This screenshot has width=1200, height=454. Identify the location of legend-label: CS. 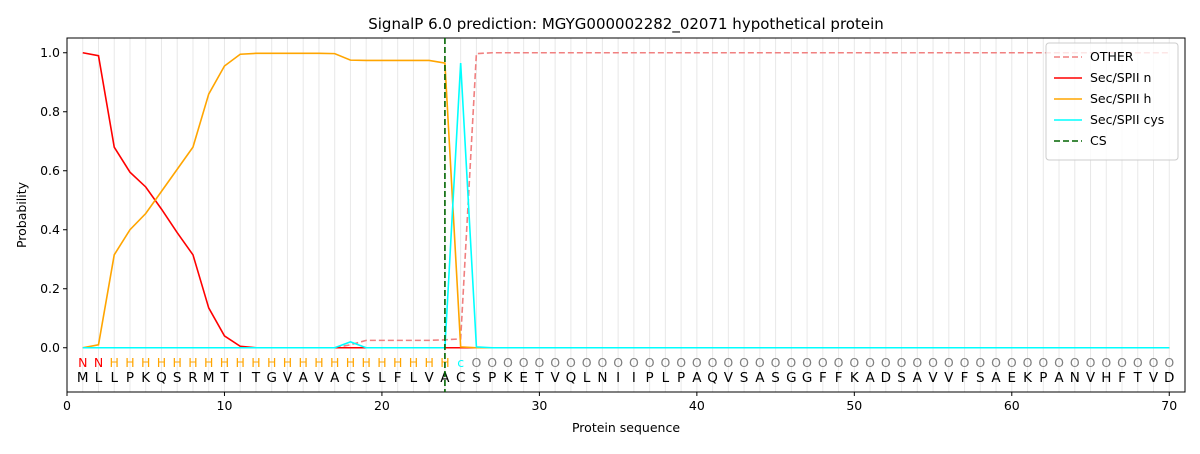
(1098, 140).